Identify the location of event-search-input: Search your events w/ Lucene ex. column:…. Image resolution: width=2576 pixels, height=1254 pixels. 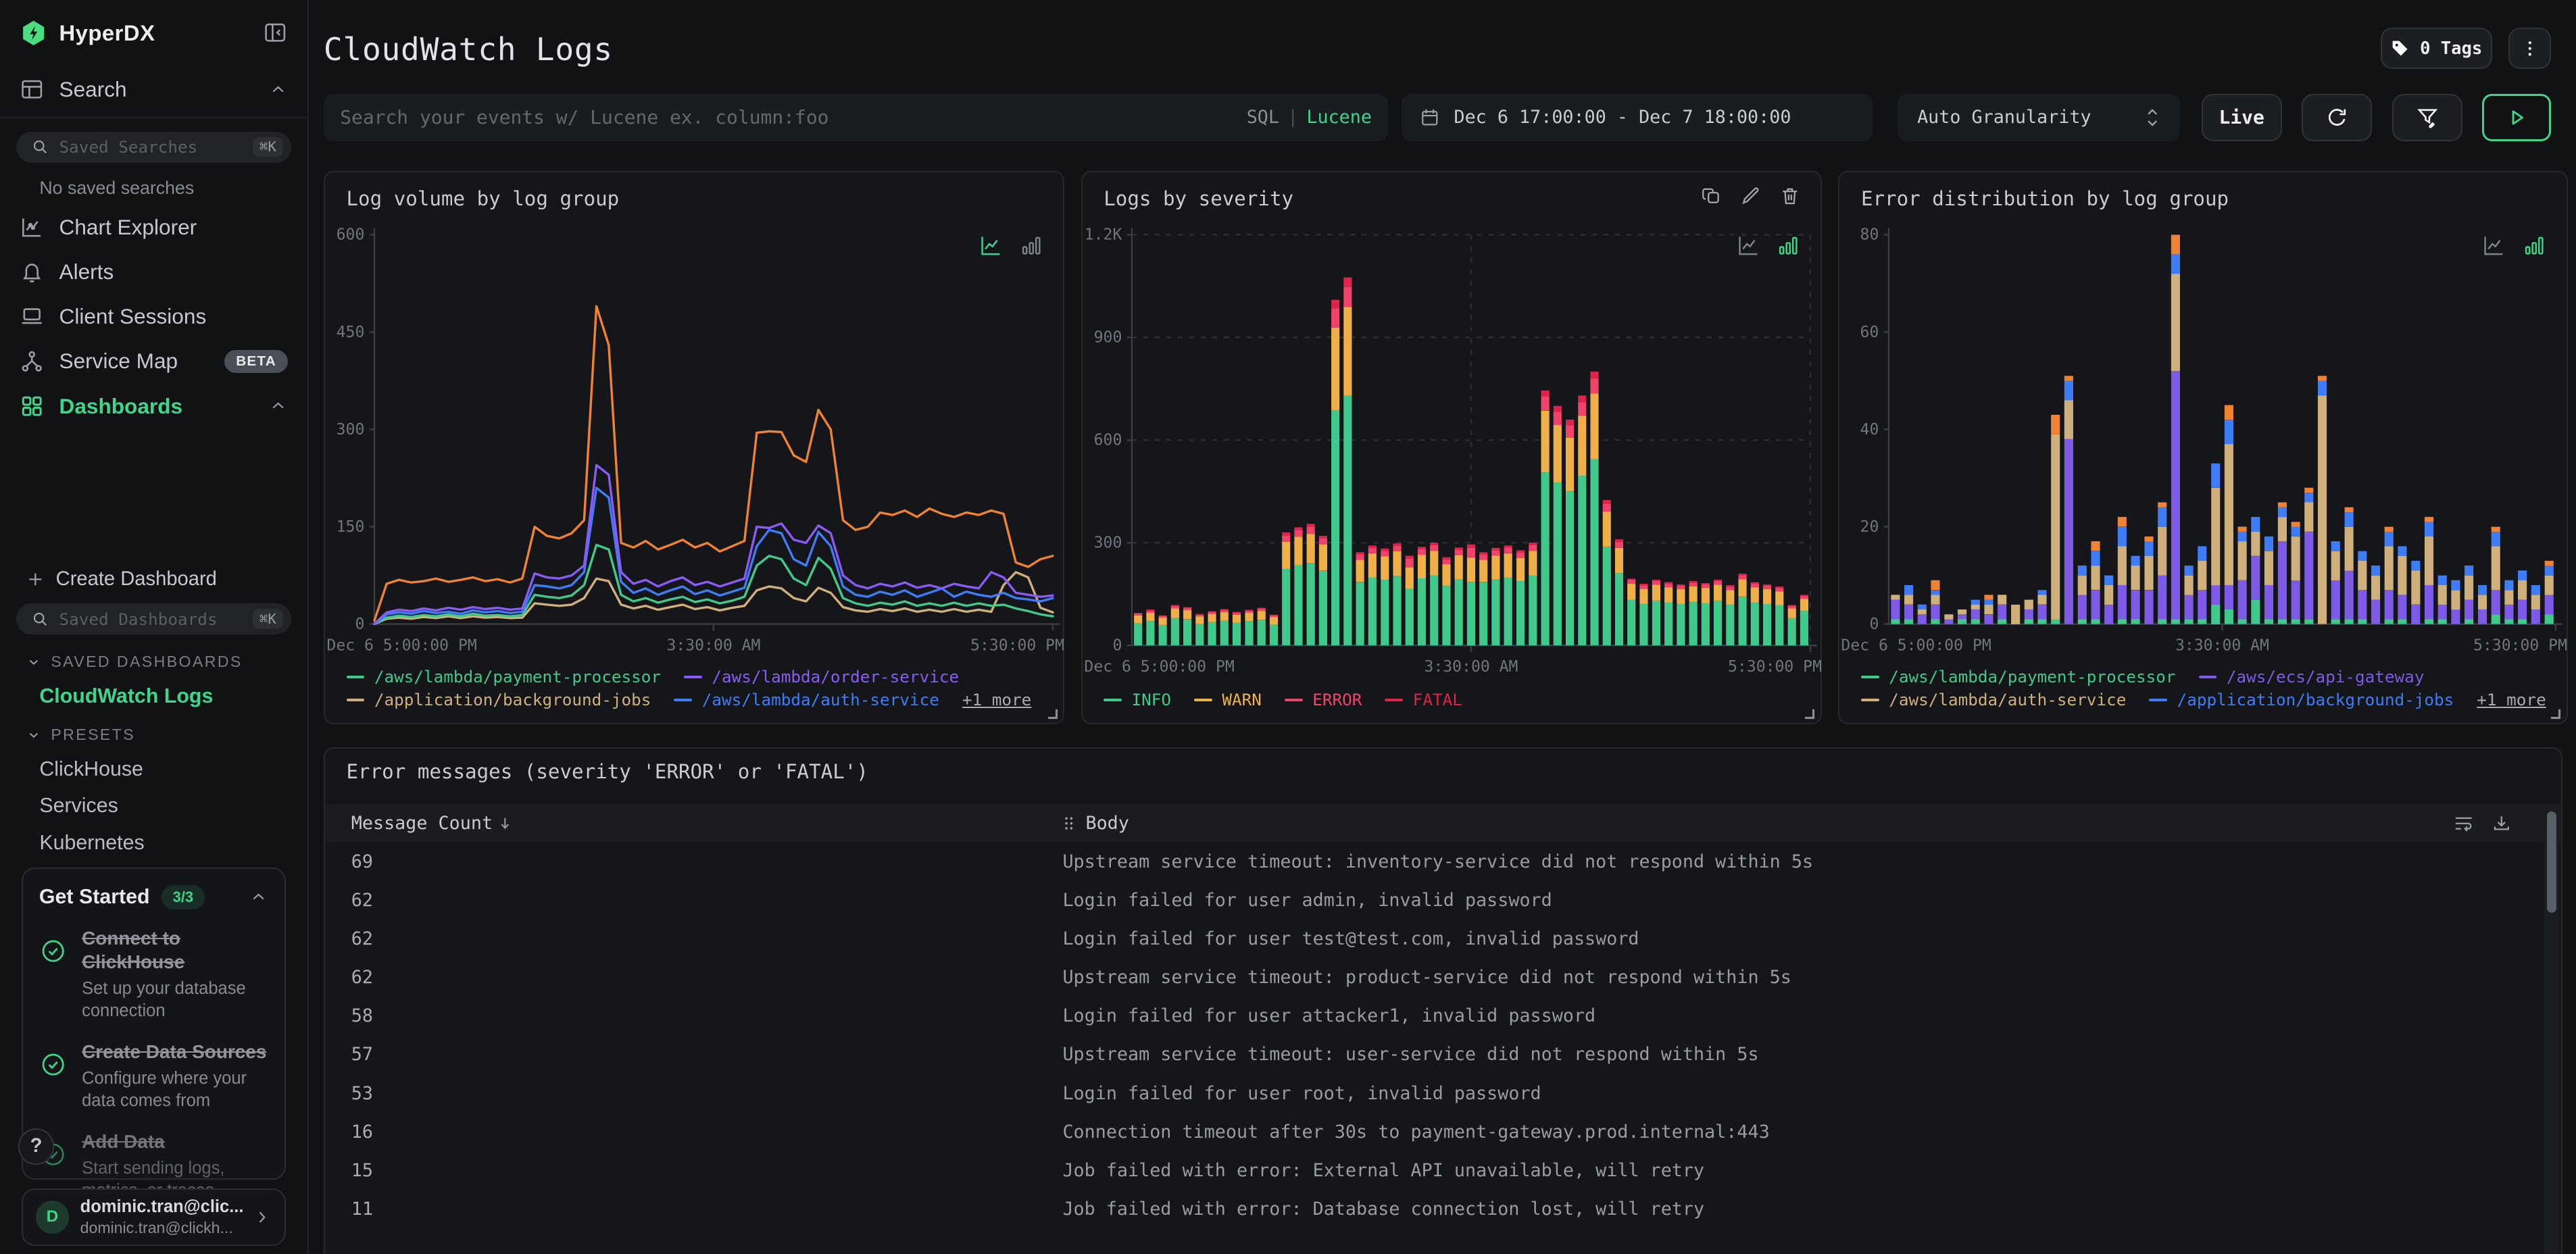
(856, 118).